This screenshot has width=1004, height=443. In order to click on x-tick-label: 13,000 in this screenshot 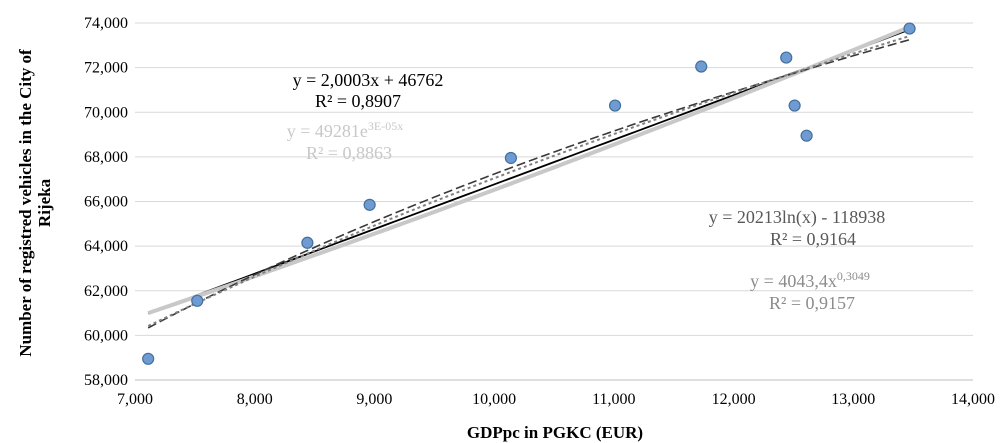, I will do `click(853, 399)`.